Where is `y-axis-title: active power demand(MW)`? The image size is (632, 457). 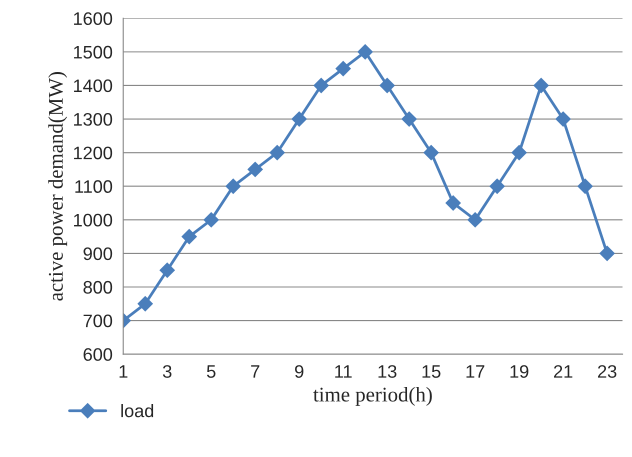
y-axis-title: active power demand(MW) is located at coordinates (58, 186).